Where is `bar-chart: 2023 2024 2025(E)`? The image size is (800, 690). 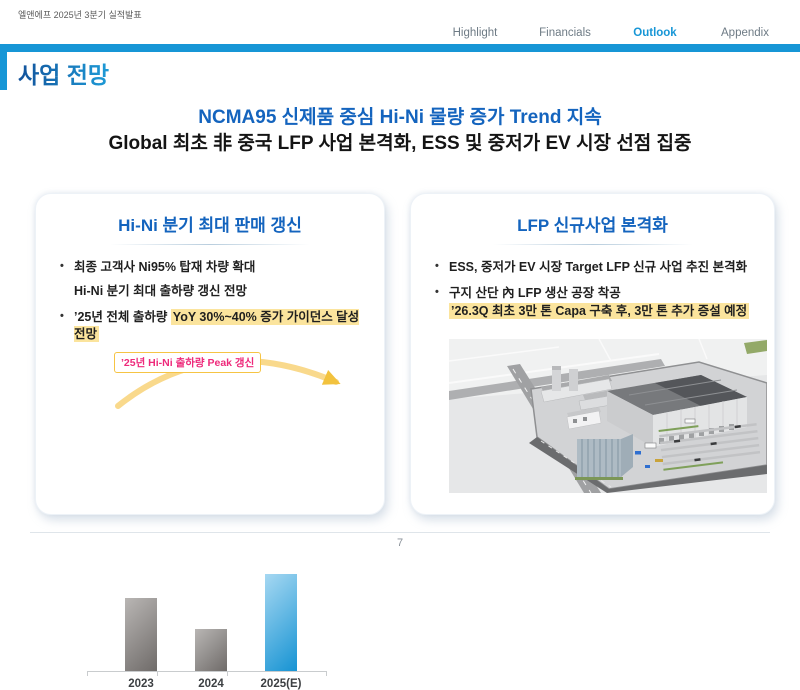 bar-chart: 2023 2024 2025(E) is located at coordinates (207, 631).